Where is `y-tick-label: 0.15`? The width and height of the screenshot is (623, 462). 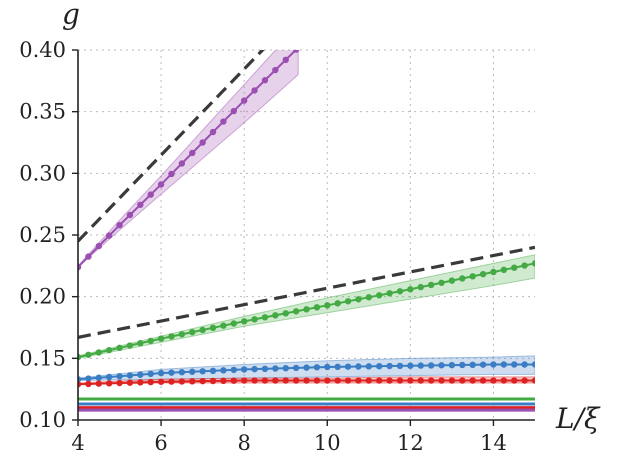
y-tick-label: 0.15 is located at coordinates (42, 358).